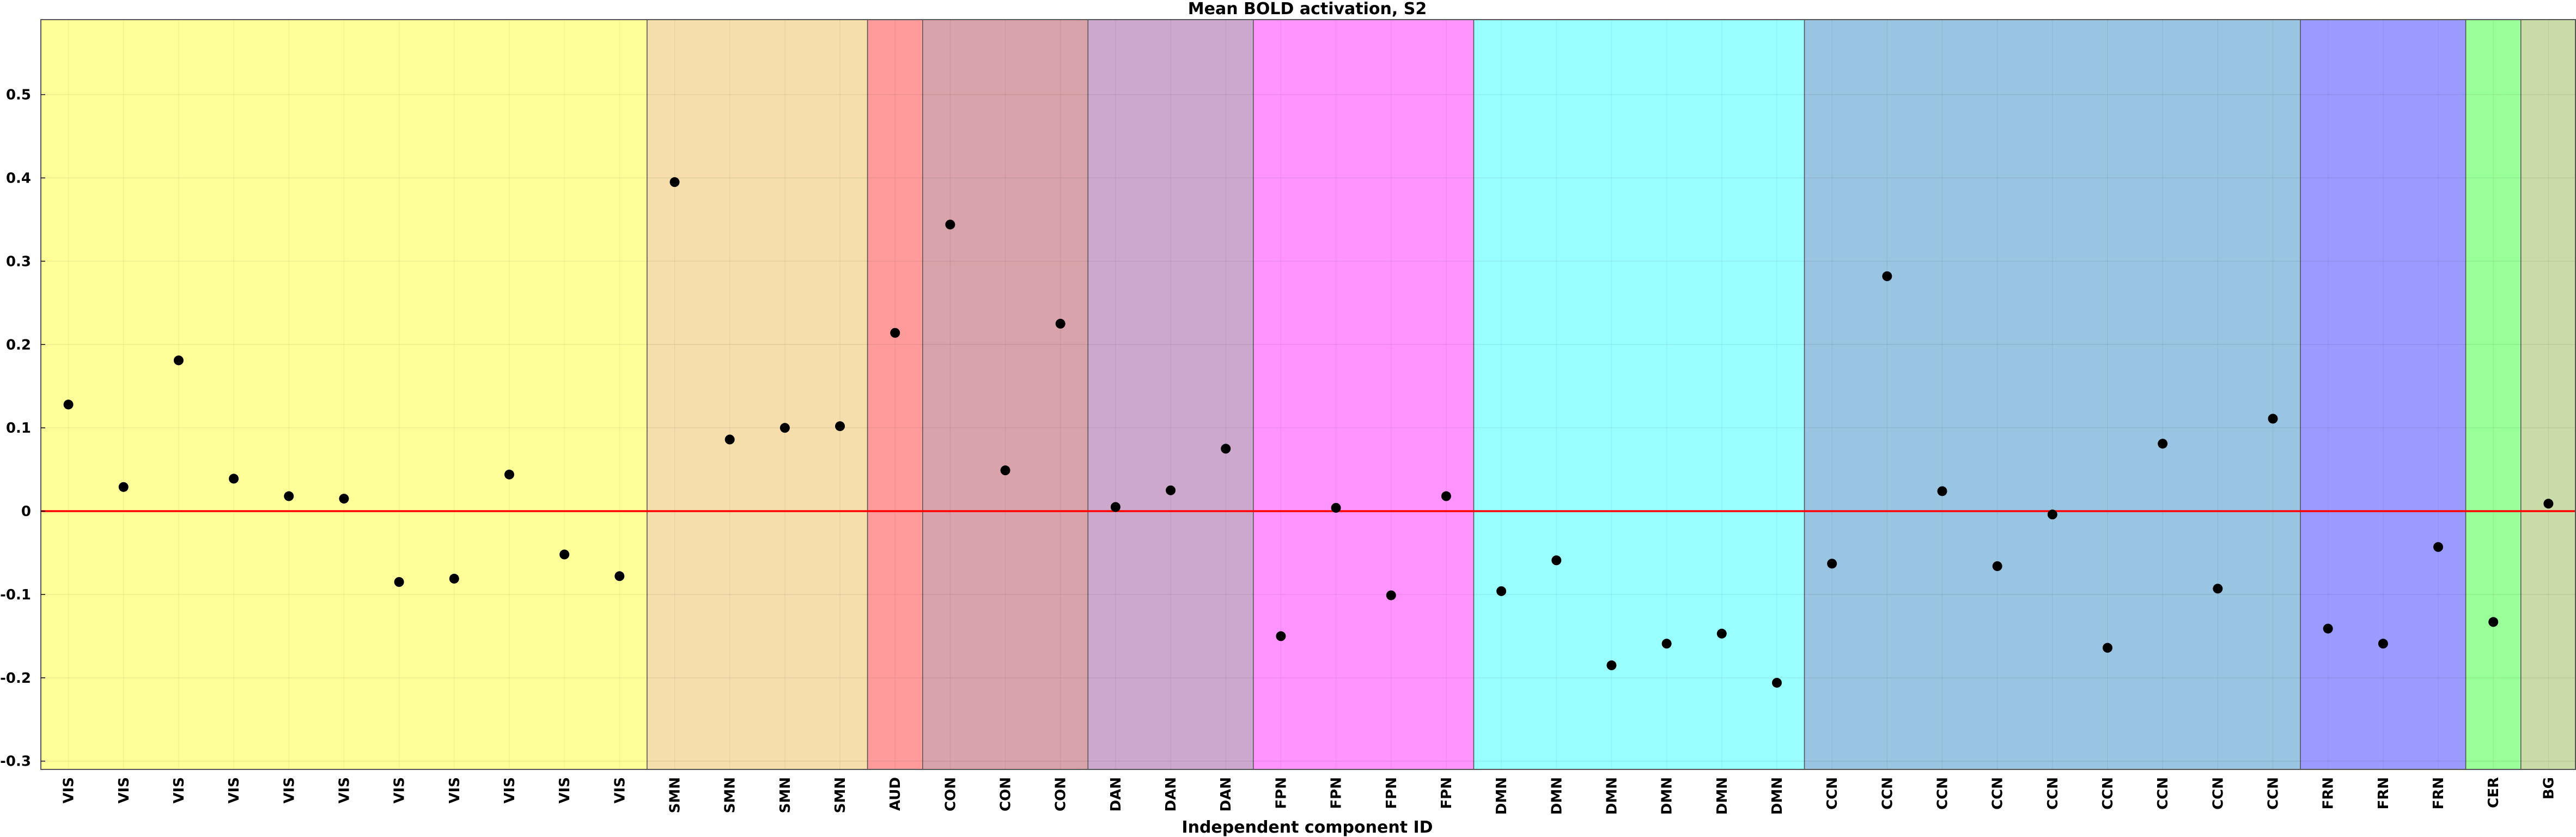 The height and width of the screenshot is (837, 2576). I want to click on chart-title: Mean BOLD activation, S2, so click(1307, 9).